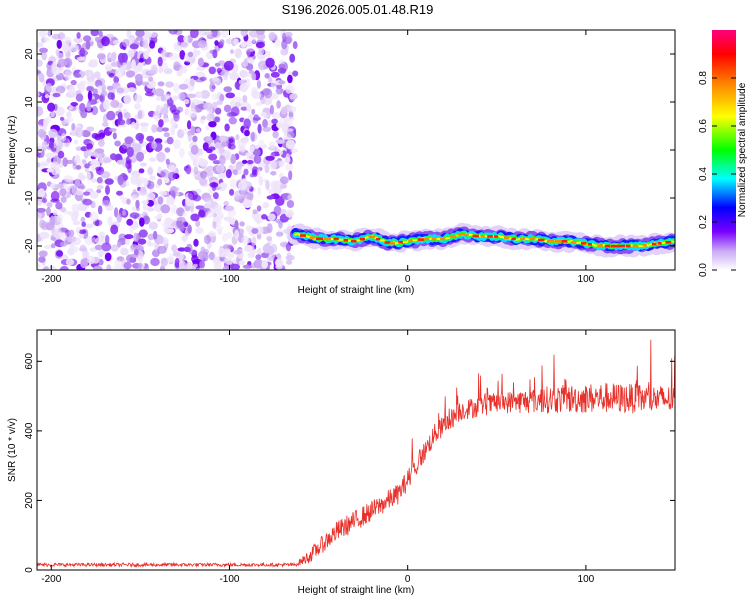 The image size is (750, 600). Describe the element at coordinates (29, 361) in the screenshot. I see `y-tick-label: 600` at that location.